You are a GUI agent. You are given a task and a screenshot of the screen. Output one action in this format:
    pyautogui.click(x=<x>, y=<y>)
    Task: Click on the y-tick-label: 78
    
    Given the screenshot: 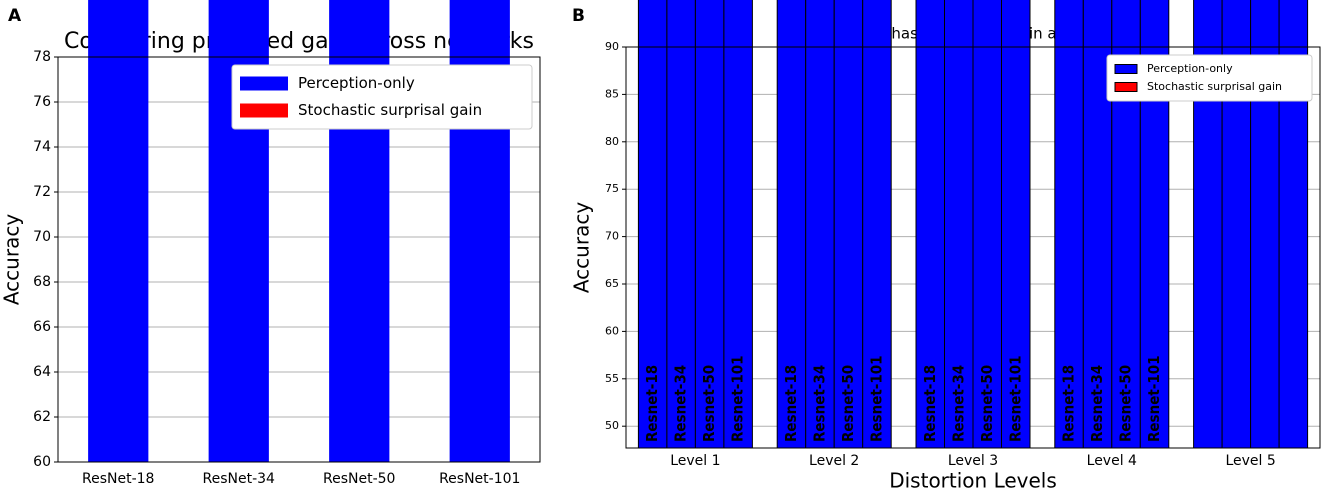 What is the action you would take?
    pyautogui.click(x=42, y=57)
    